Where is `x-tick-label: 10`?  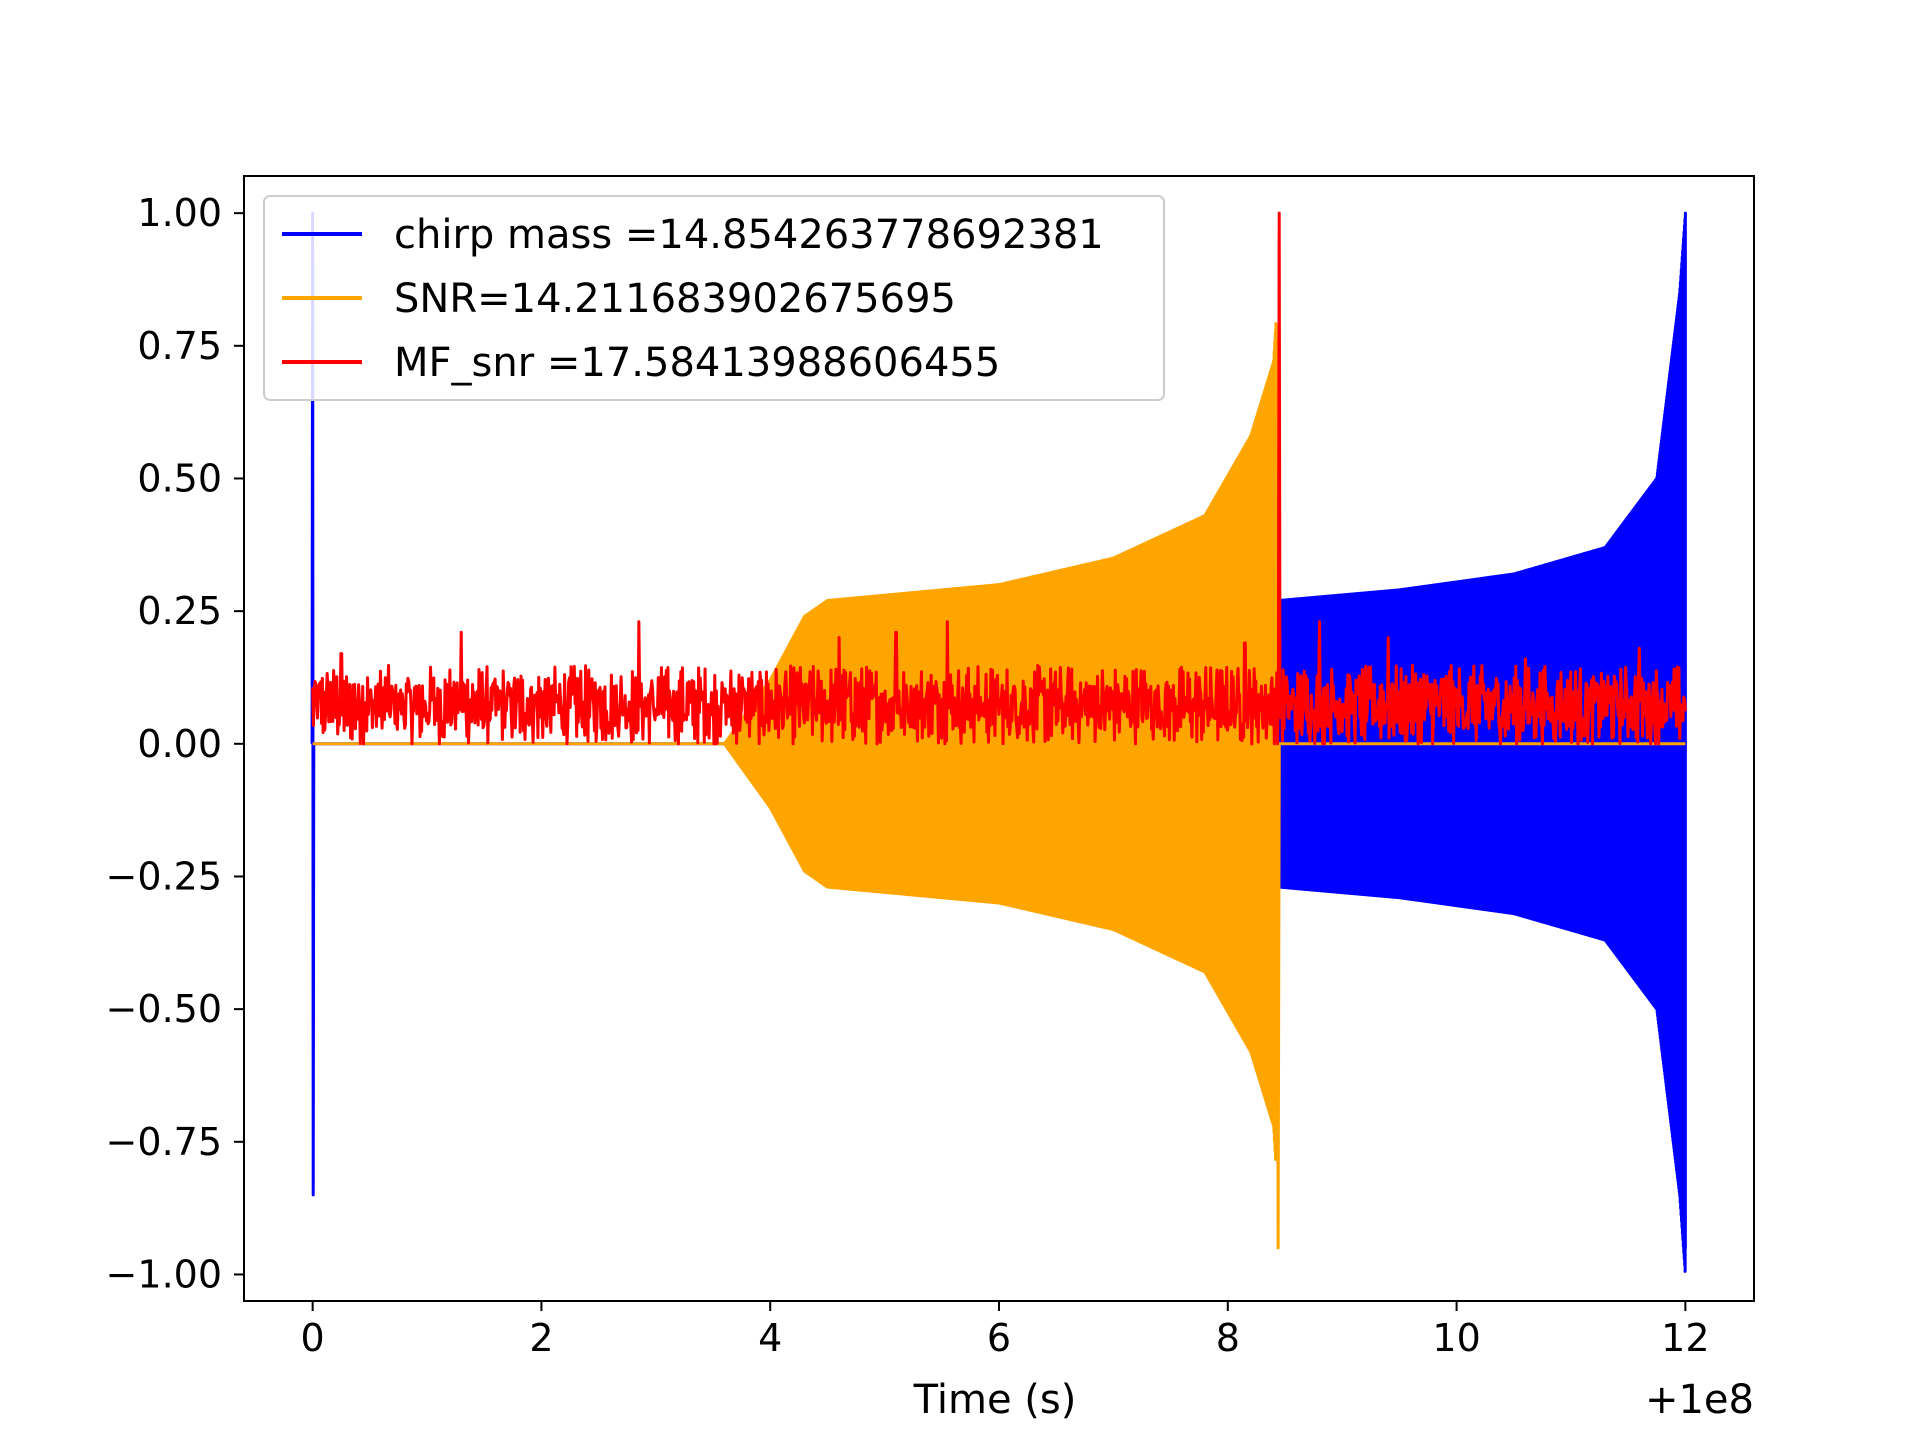
x-tick-label: 10 is located at coordinates (1456, 1338).